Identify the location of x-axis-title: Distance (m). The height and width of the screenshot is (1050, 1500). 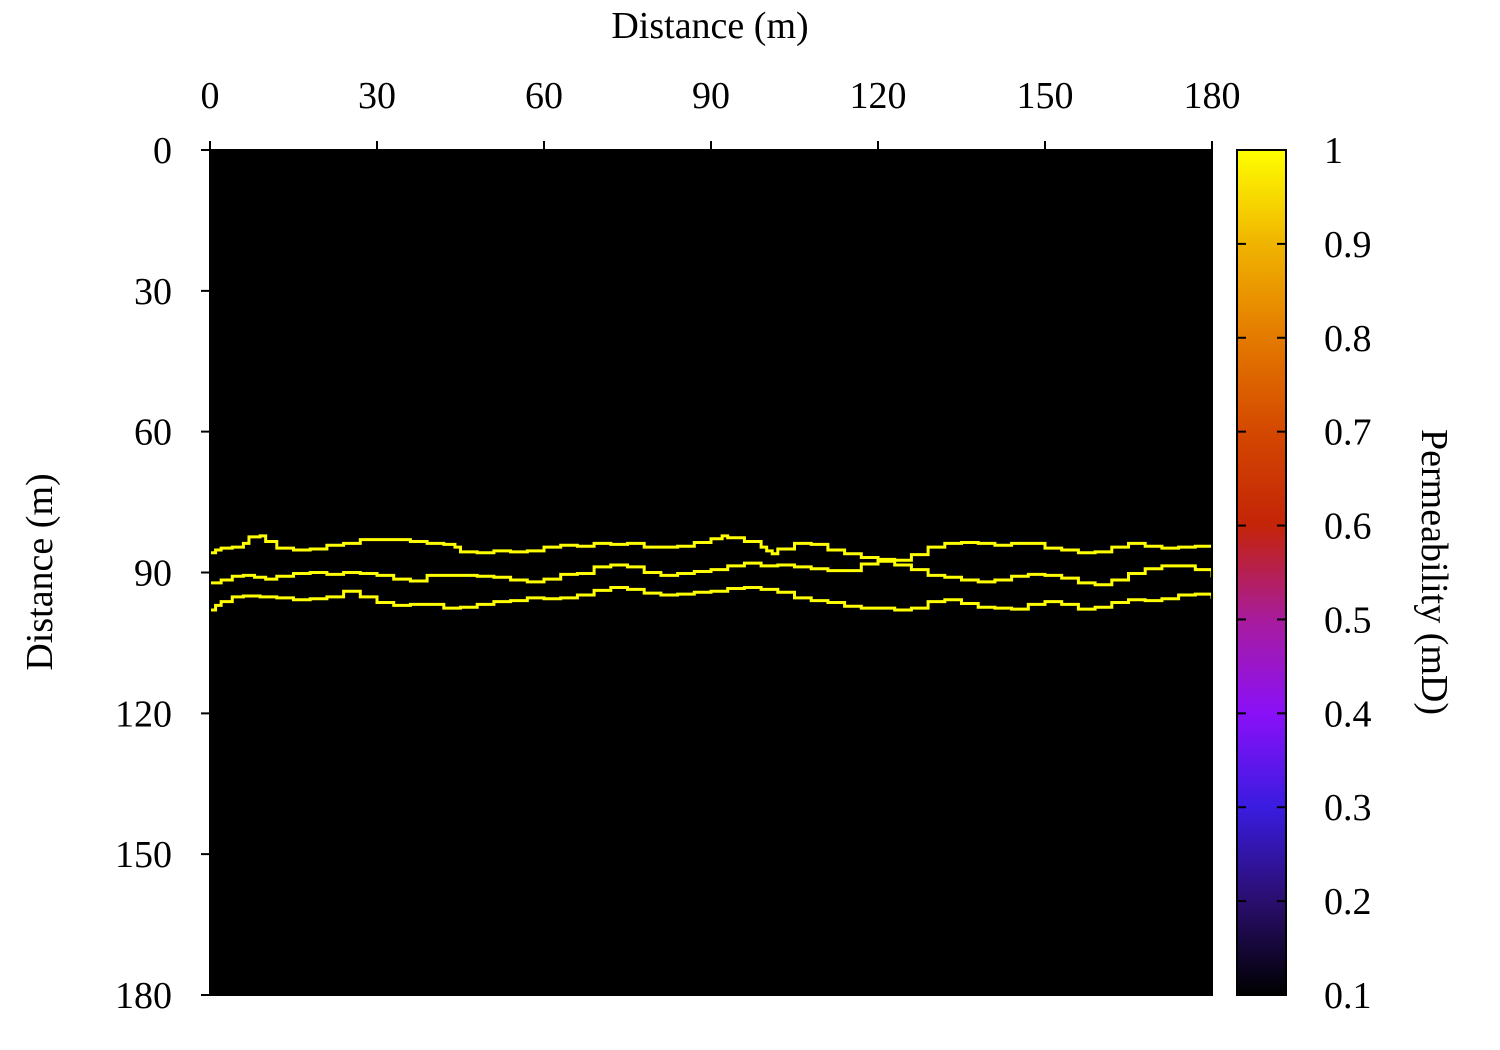
(709, 26).